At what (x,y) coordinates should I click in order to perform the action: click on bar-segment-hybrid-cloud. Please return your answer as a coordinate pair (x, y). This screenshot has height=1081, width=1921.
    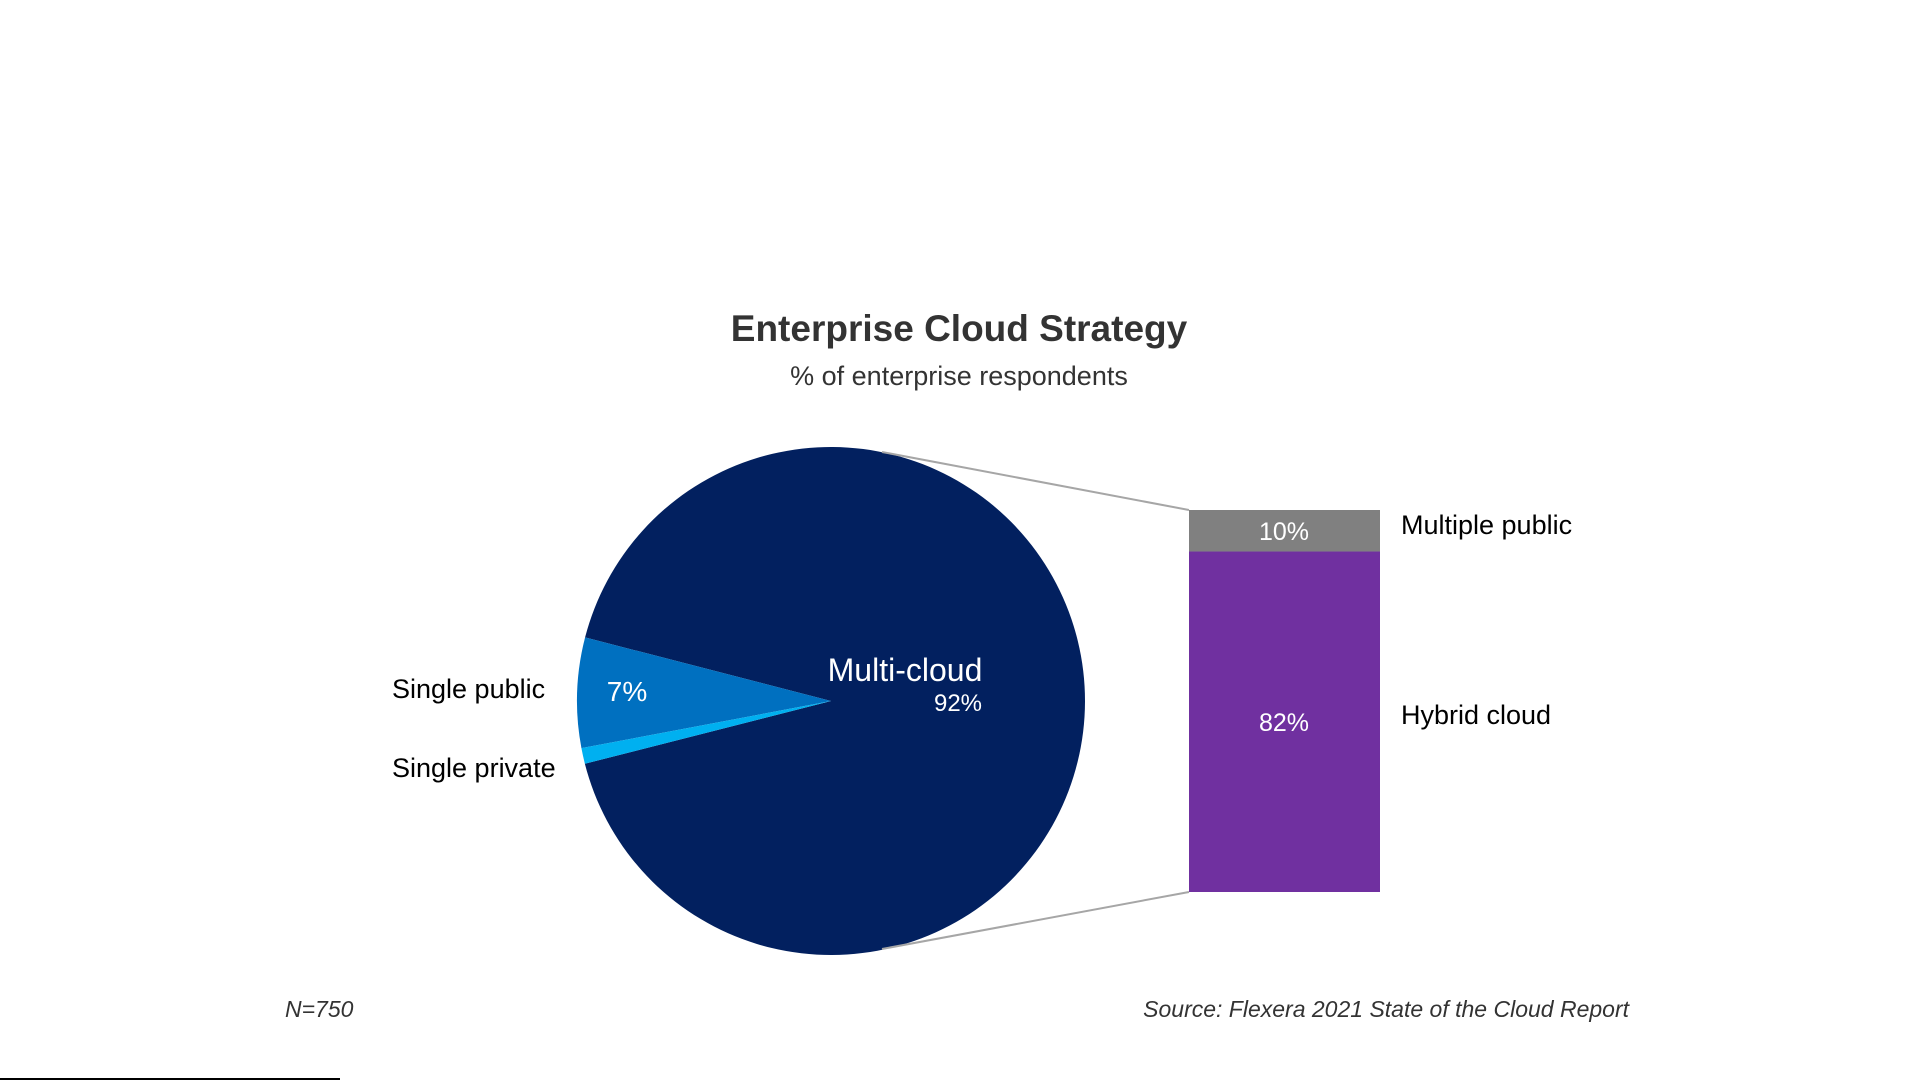
    Looking at the image, I should click on (1284, 721).